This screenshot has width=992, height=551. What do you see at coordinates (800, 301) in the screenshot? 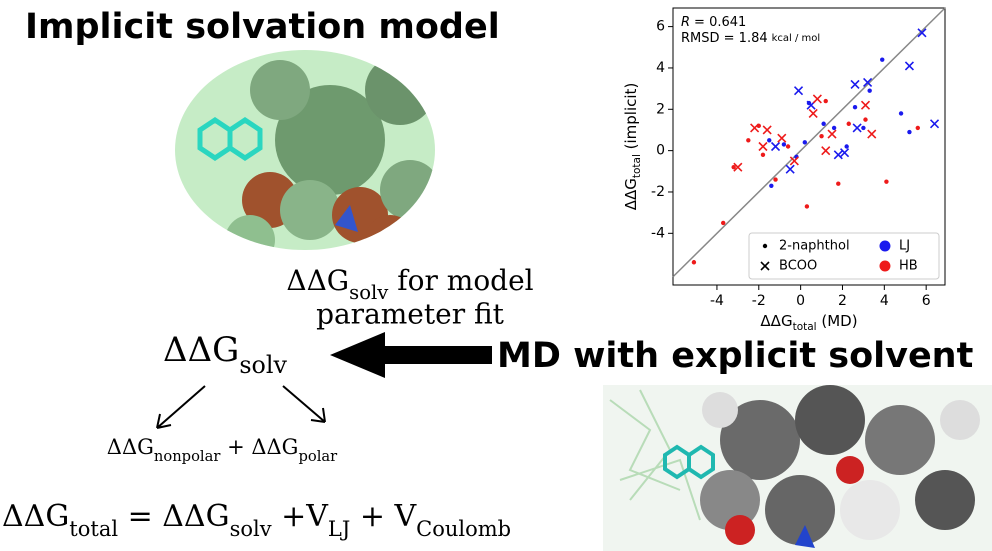
I see `x-tick-label: 0` at bounding box center [800, 301].